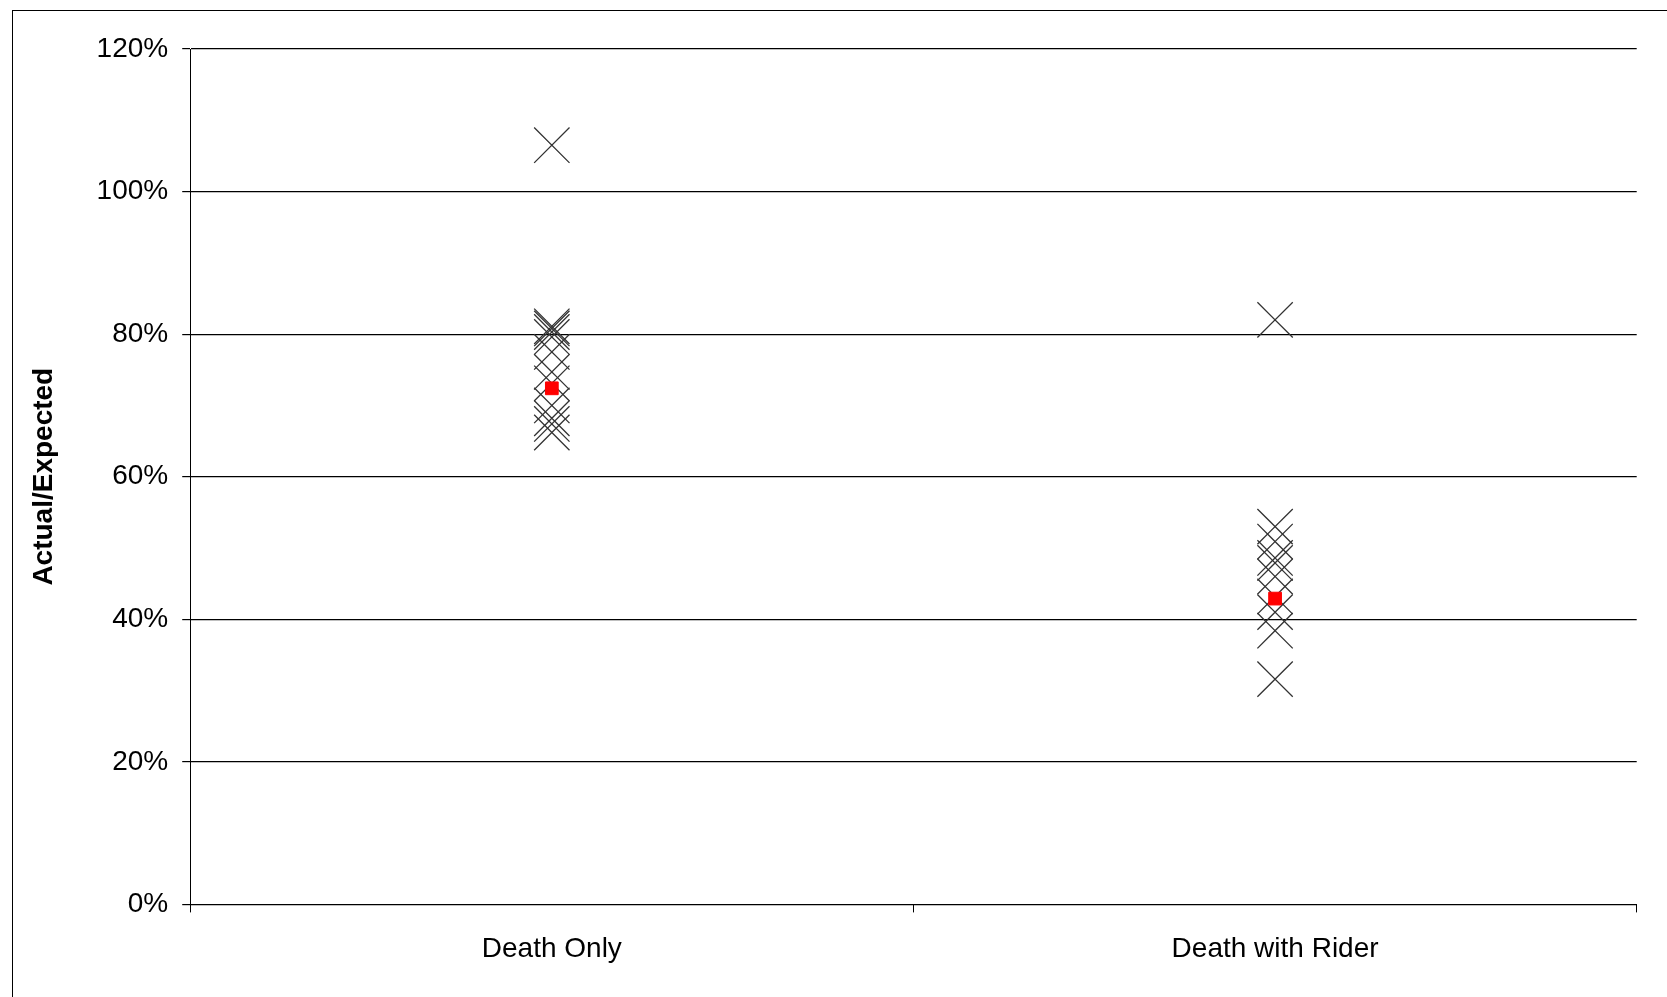  Describe the element at coordinates (132, 190) in the screenshot. I see `y-tick-label: 100%` at that location.